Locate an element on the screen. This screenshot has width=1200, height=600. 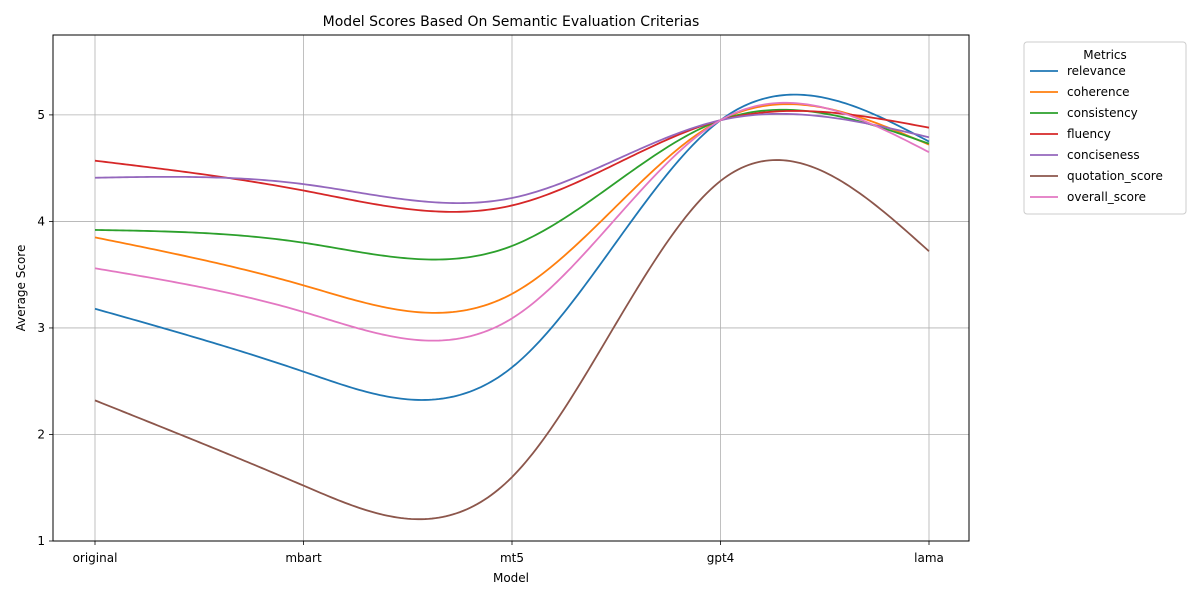
x-axis: original mbart mt5 gpt4 lama is located at coordinates (508, 553).